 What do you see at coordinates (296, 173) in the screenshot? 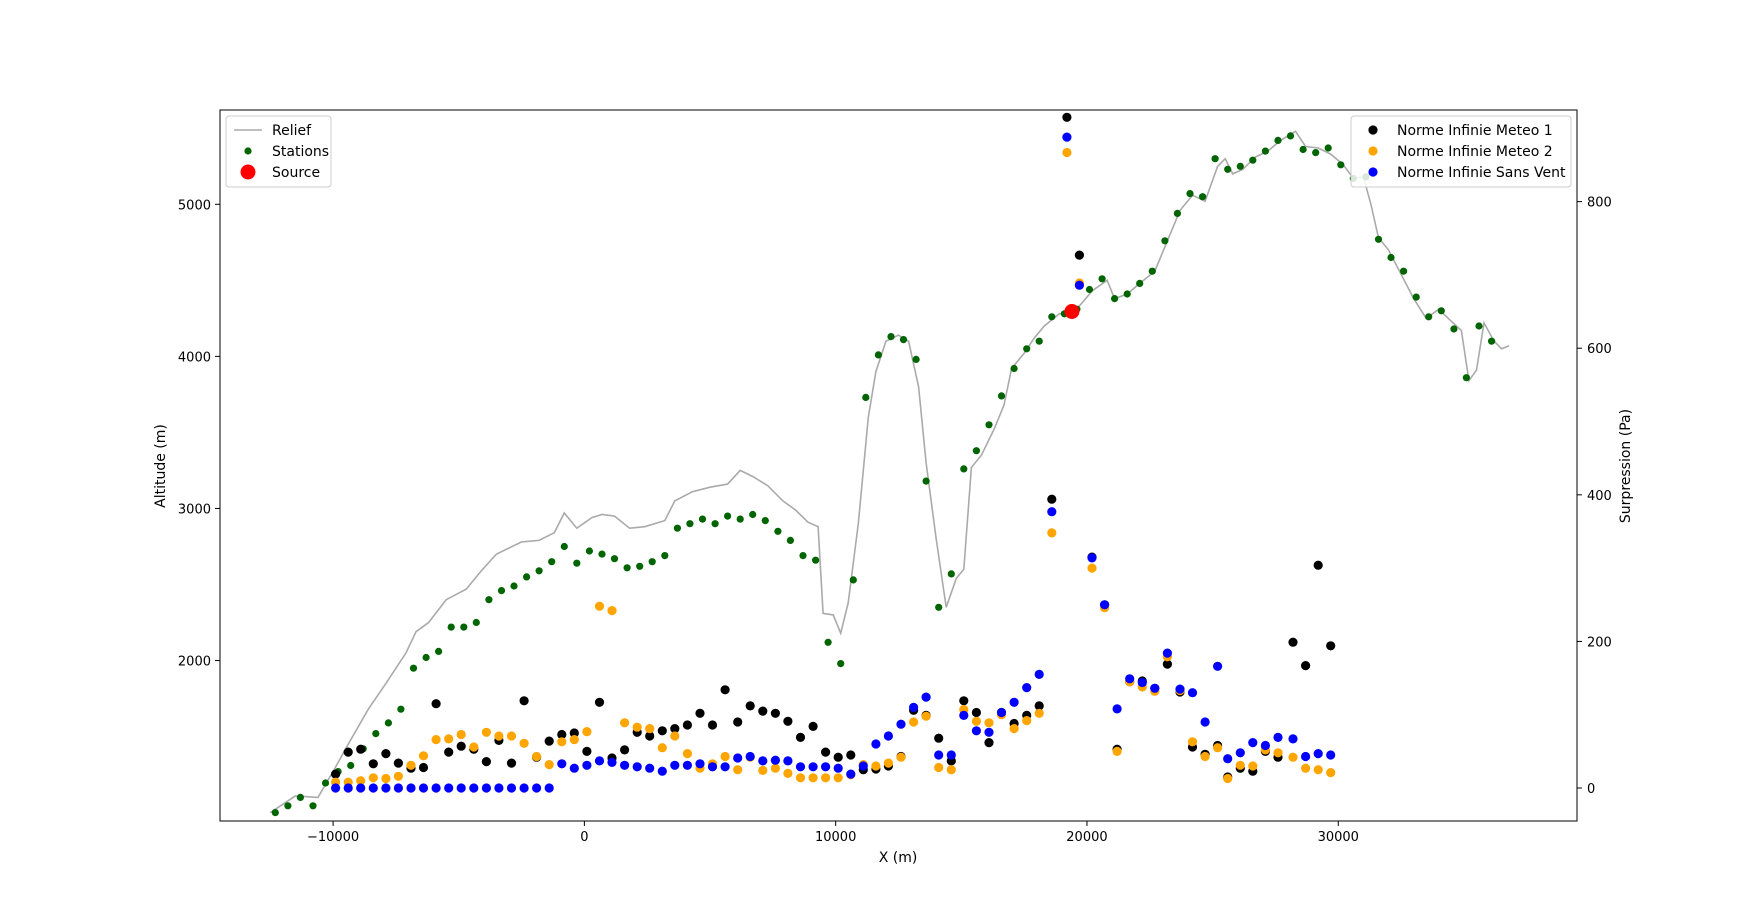
I see `legend-label: Source` at bounding box center [296, 173].